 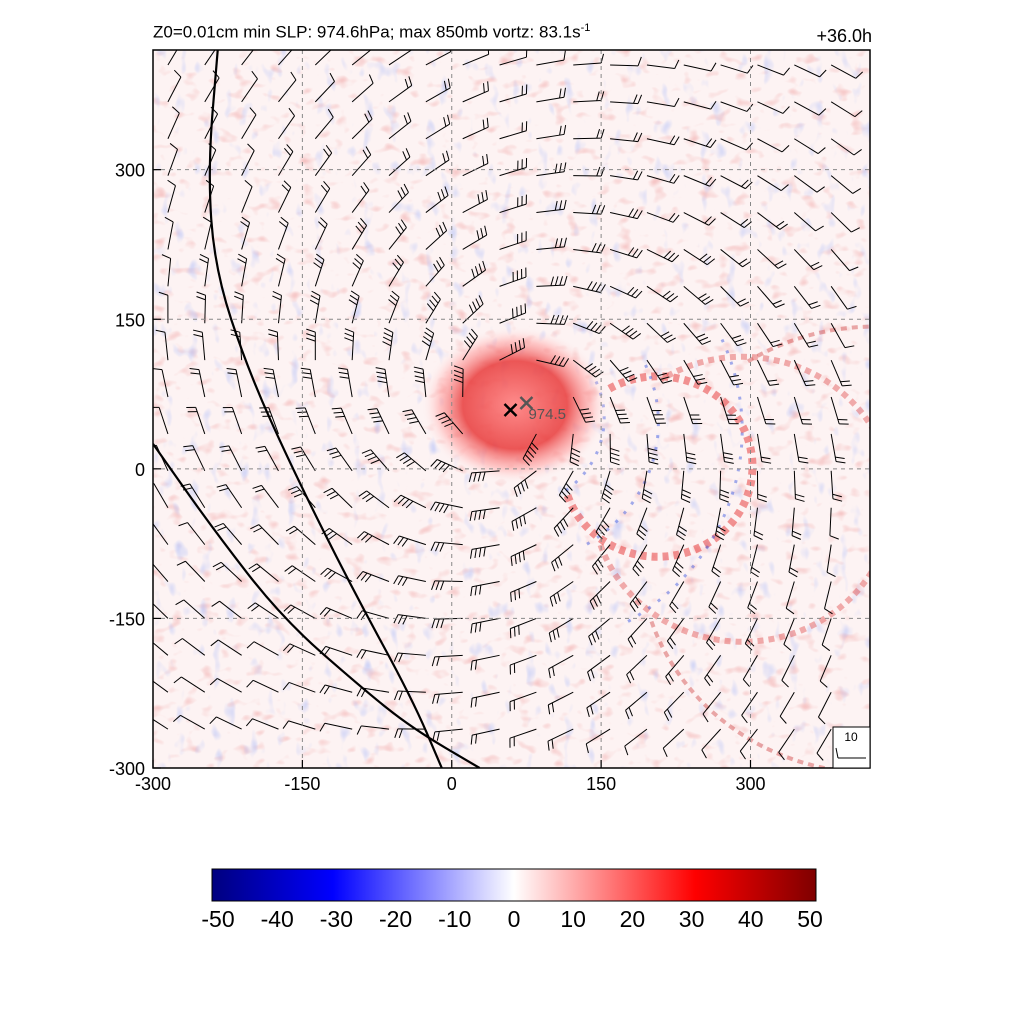 I want to click on x-tick-label: 150, so click(x=601, y=784).